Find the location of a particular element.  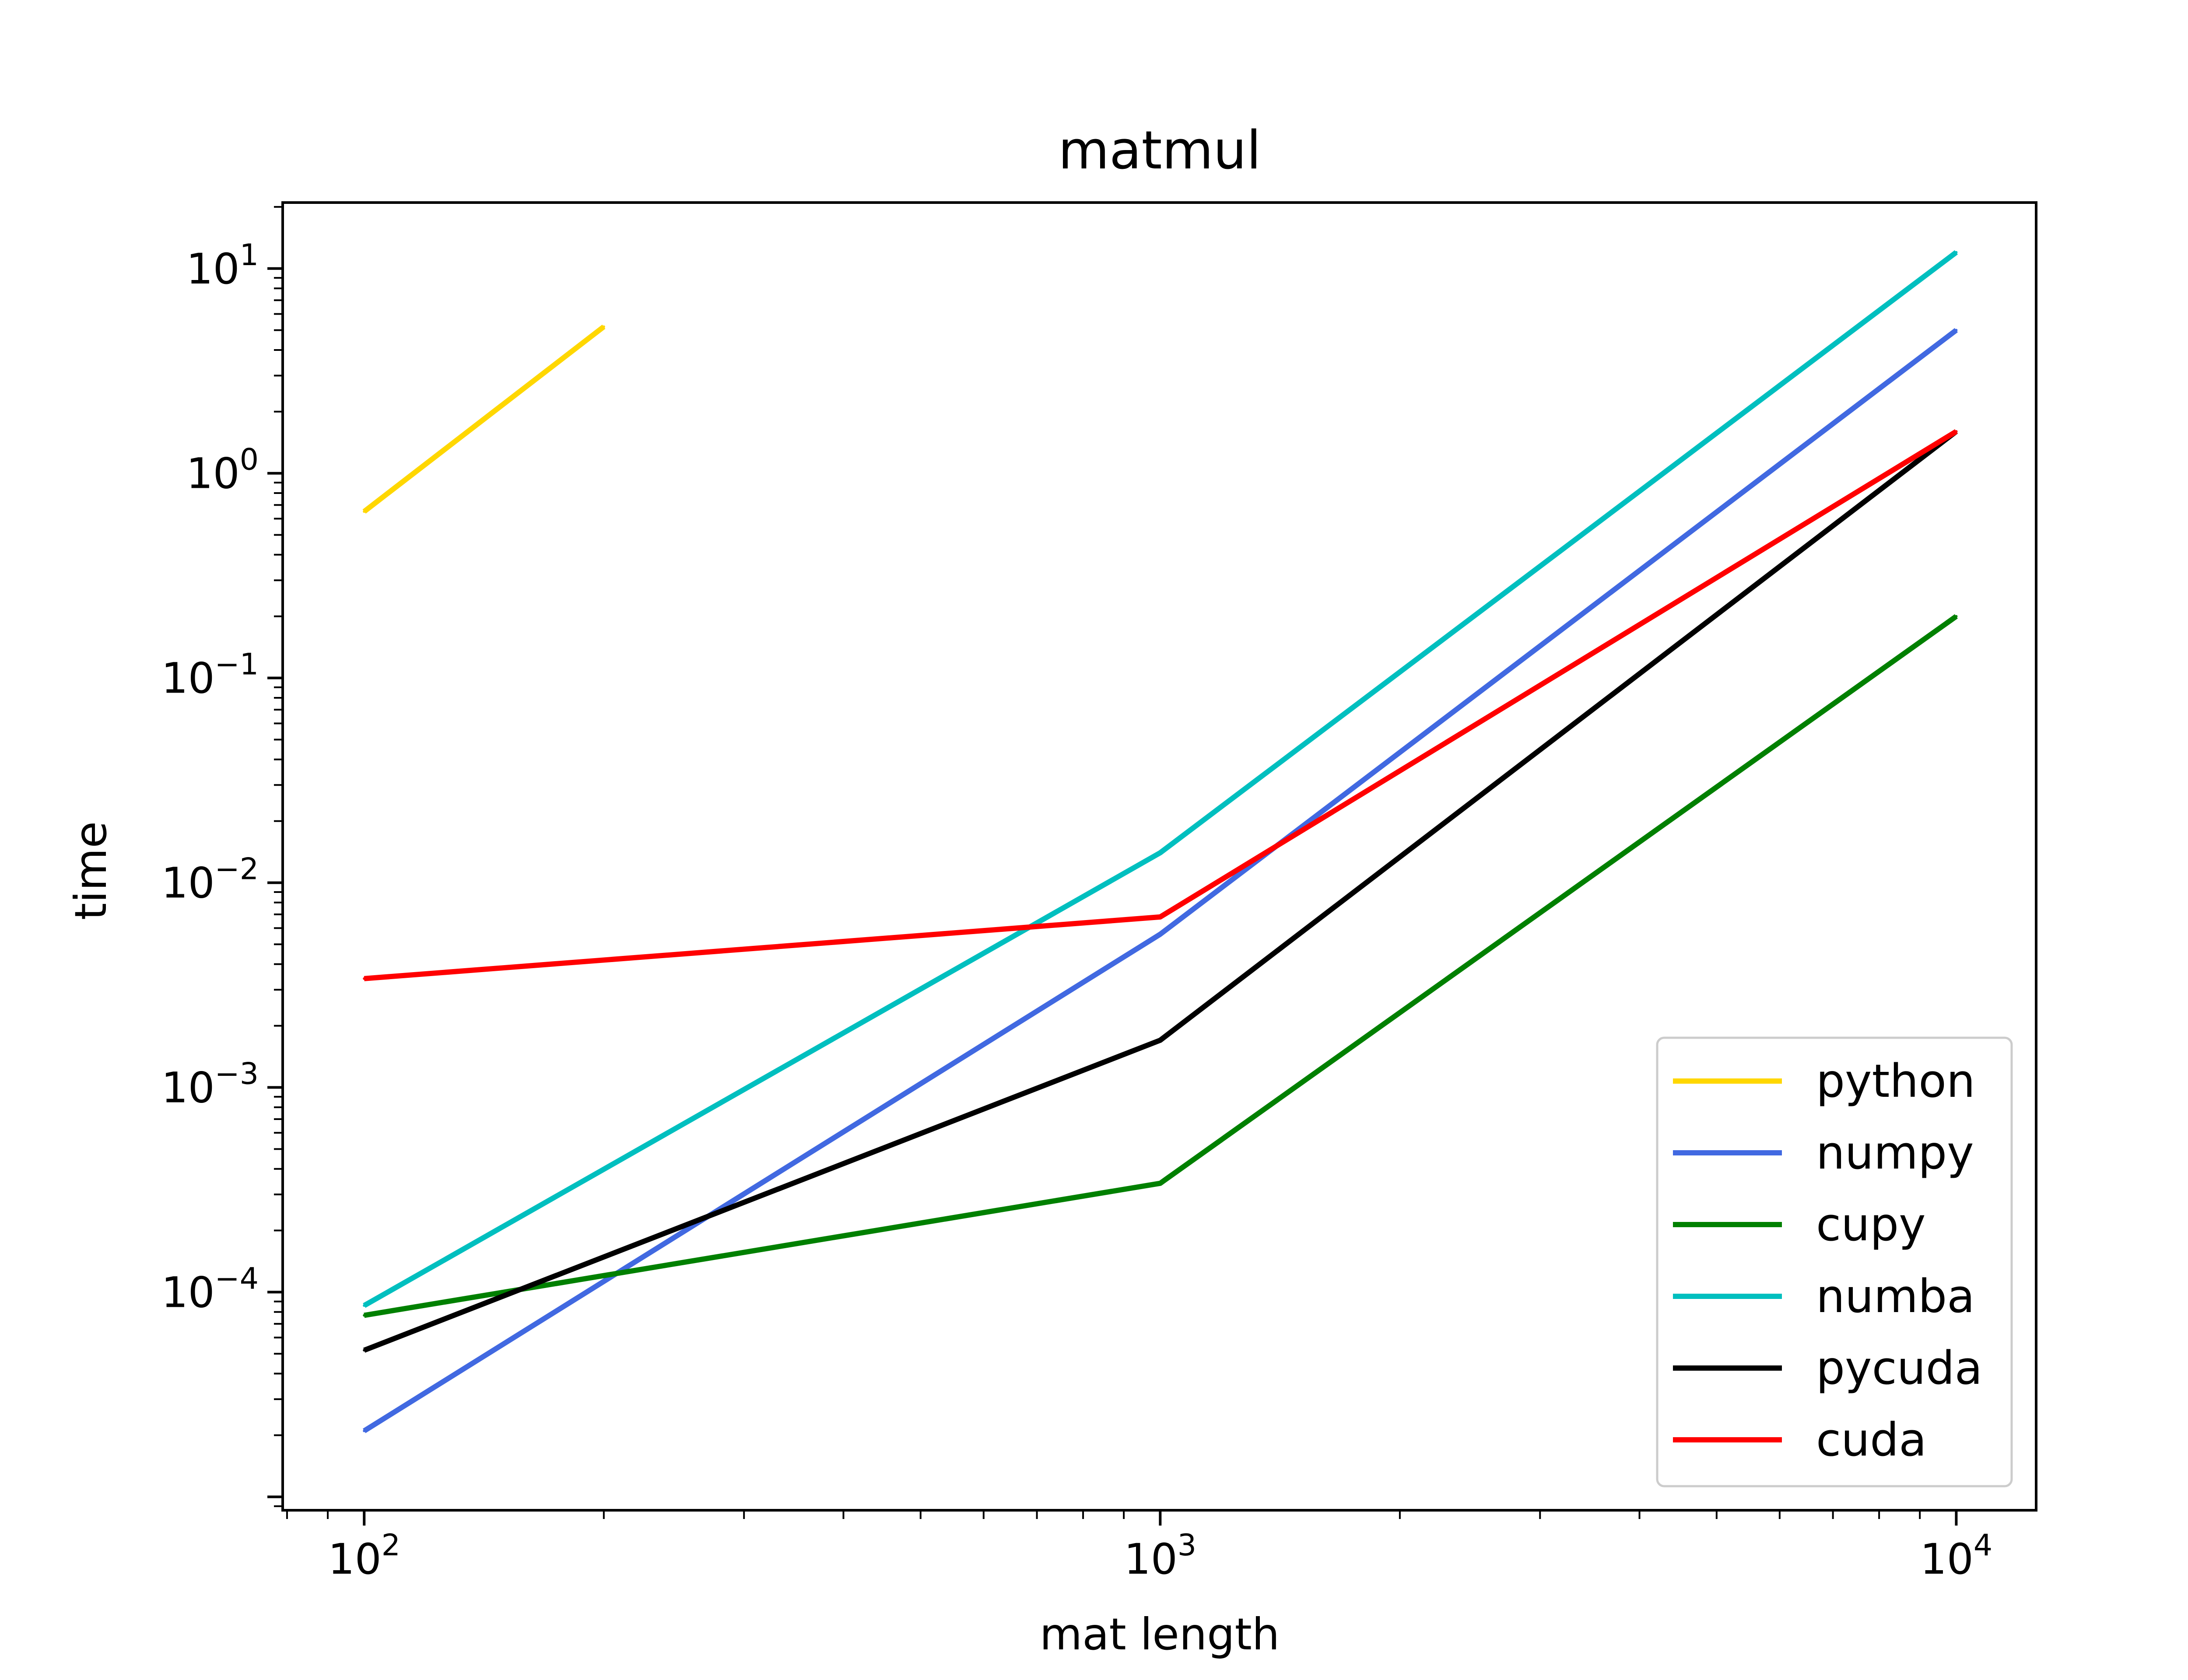

legend: python numpy cupy numba pycuda cuda is located at coordinates (1834, 1262).